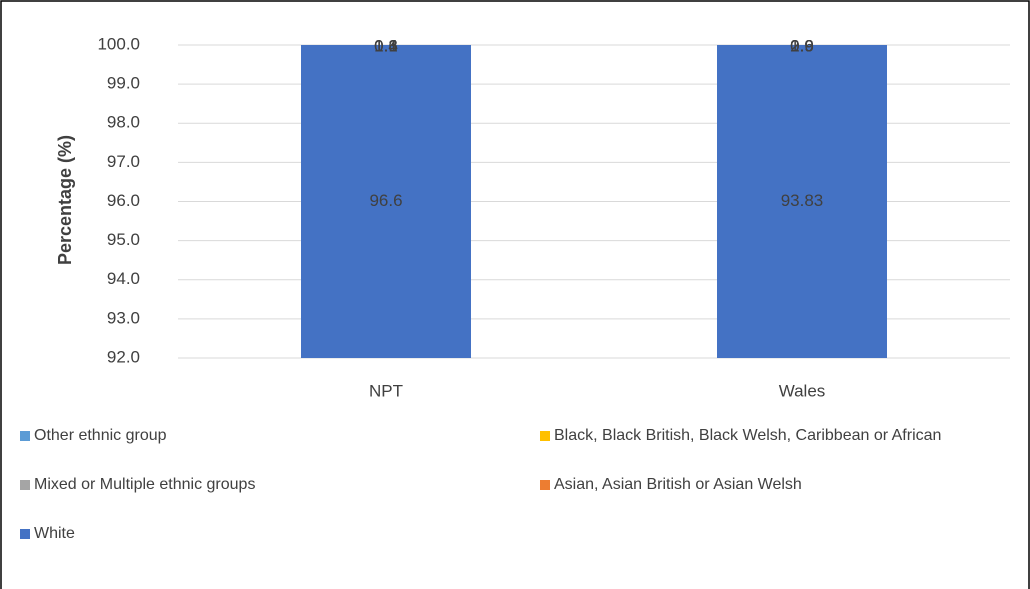  What do you see at coordinates (123, 239) in the screenshot?
I see `y-tick-label: 95.0` at bounding box center [123, 239].